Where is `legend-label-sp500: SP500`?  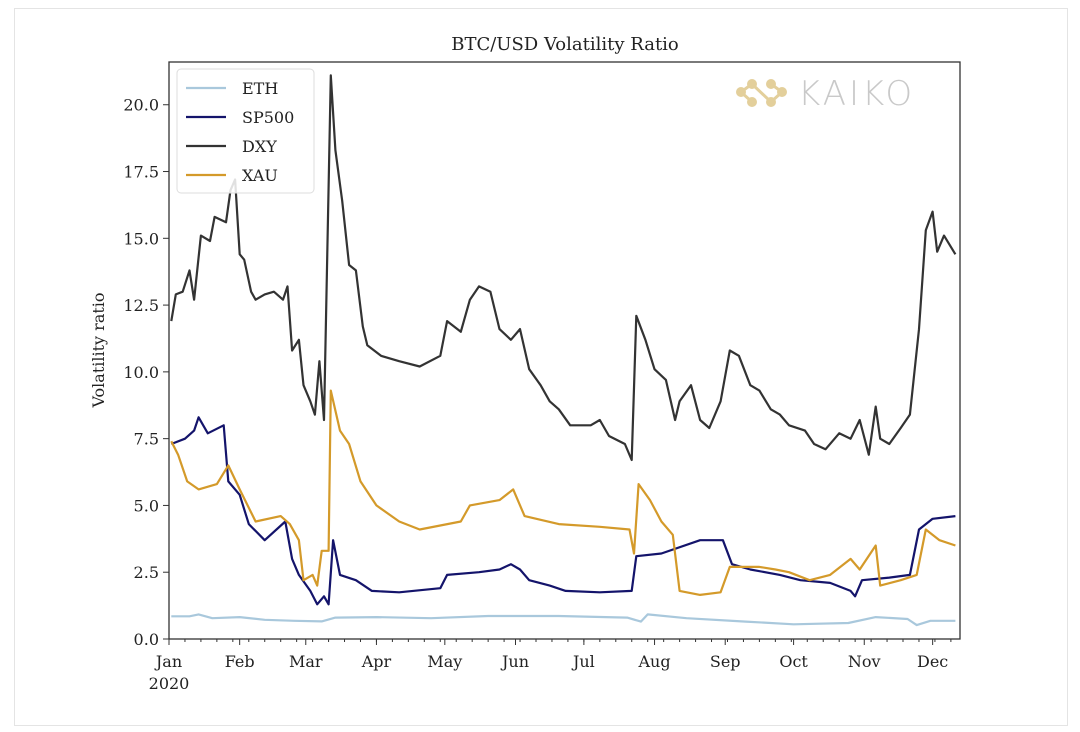 legend-label-sp500: SP500 is located at coordinates (268, 117).